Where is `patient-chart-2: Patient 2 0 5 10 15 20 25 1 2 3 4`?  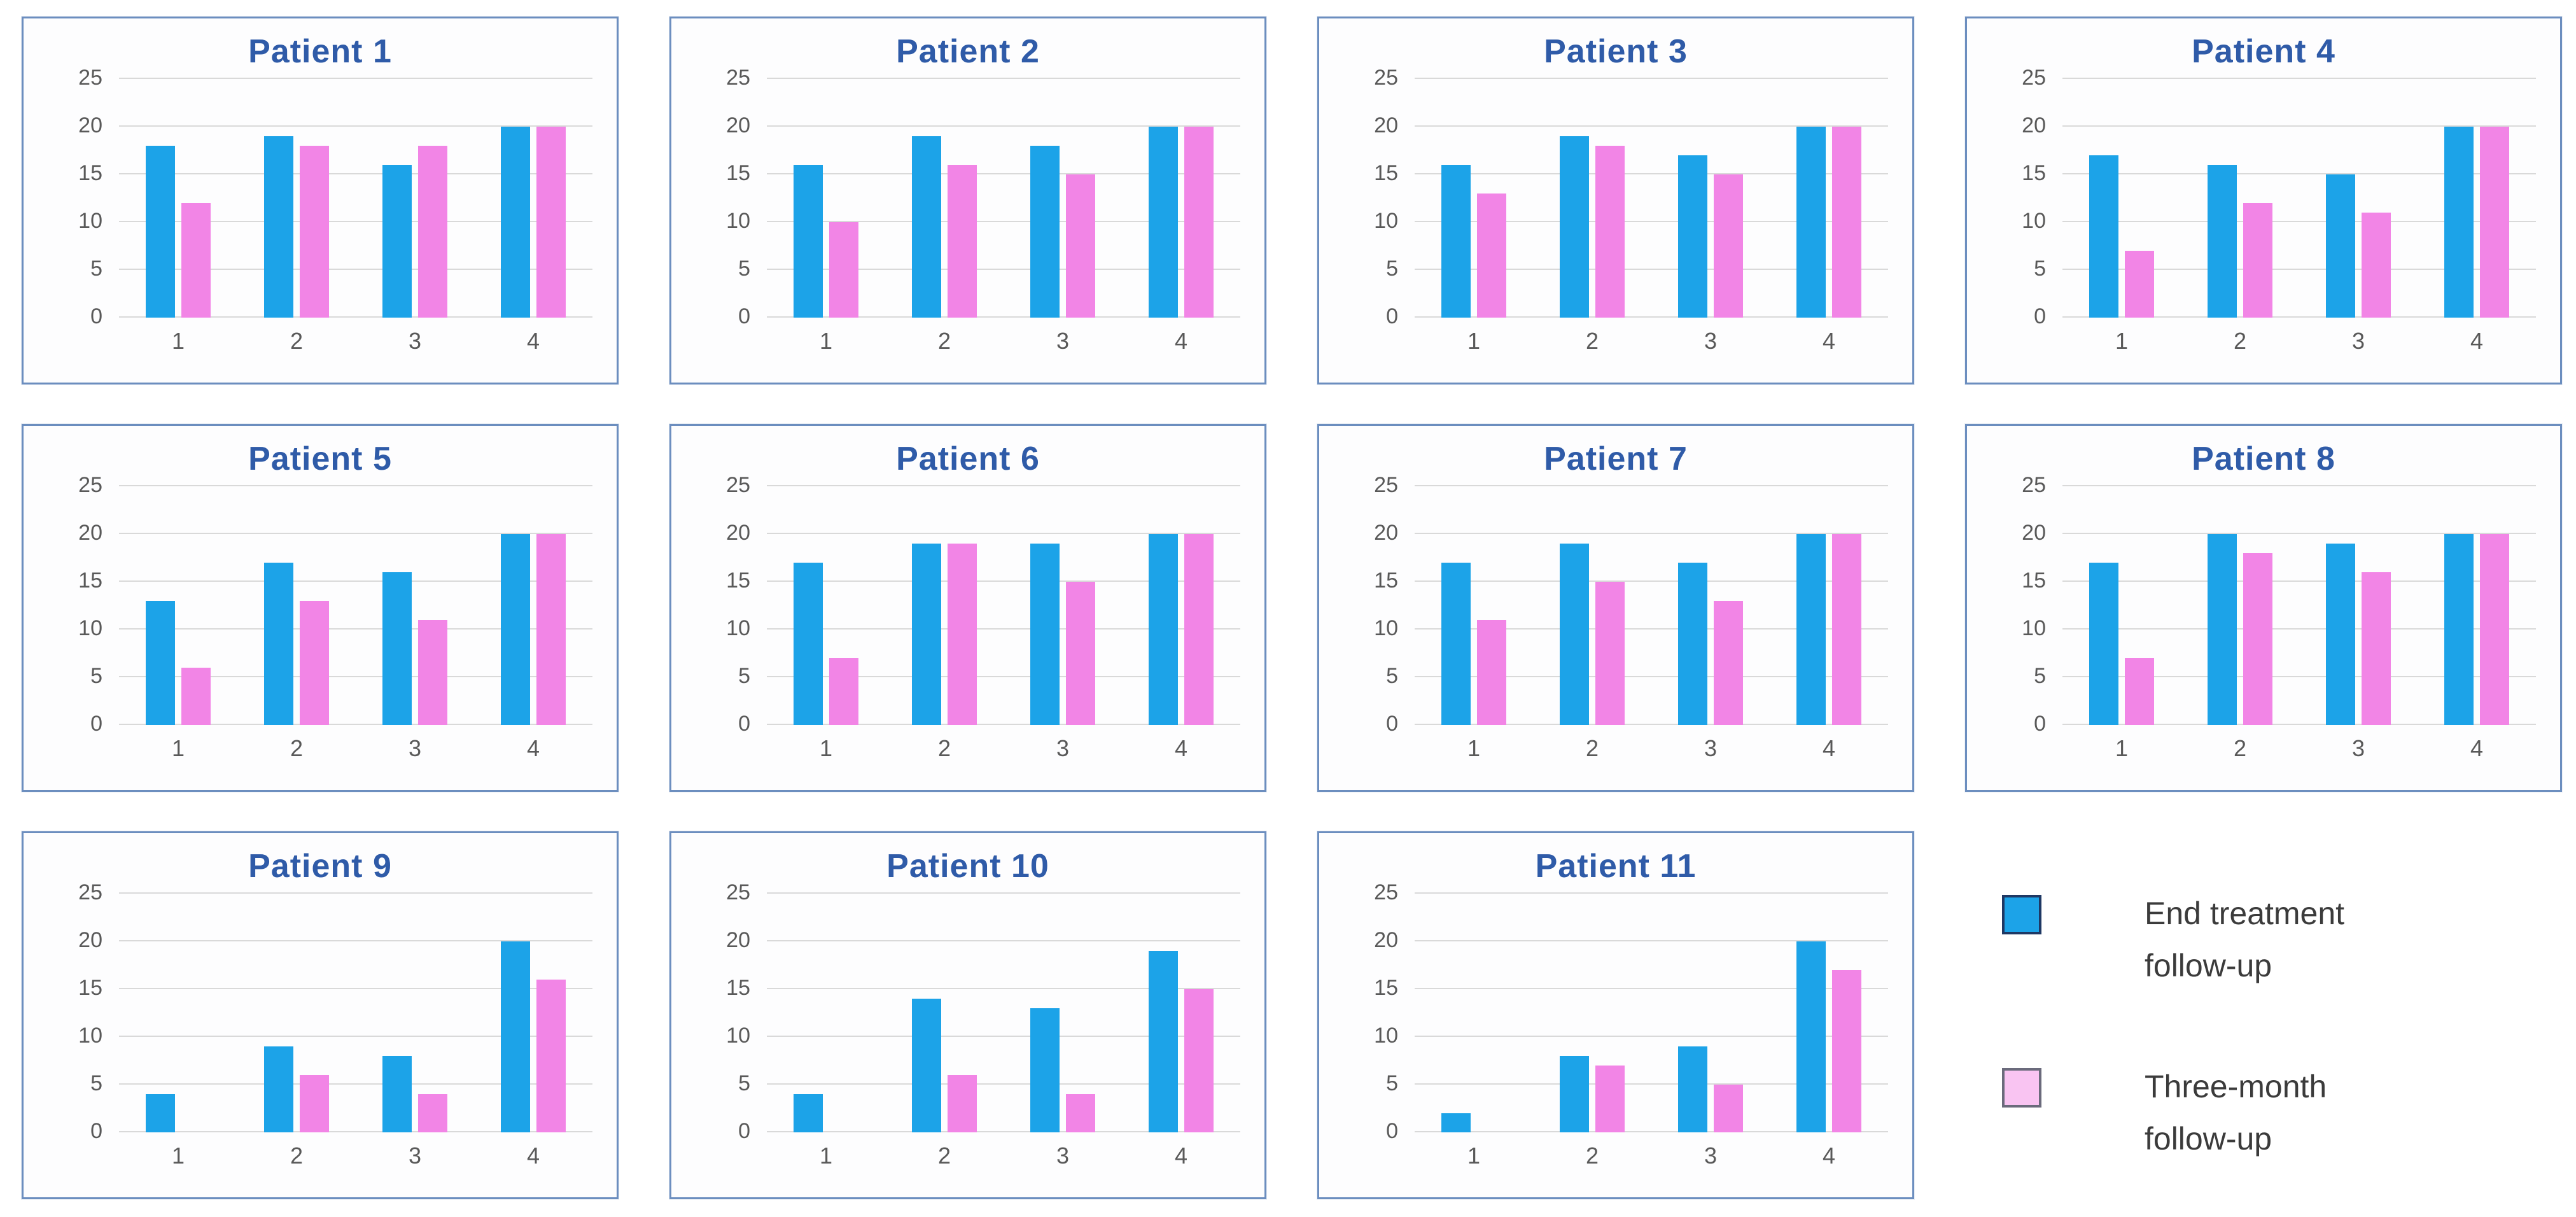 patient-chart-2: Patient 2 0 5 10 15 20 25 1 2 3 4 is located at coordinates (967, 200).